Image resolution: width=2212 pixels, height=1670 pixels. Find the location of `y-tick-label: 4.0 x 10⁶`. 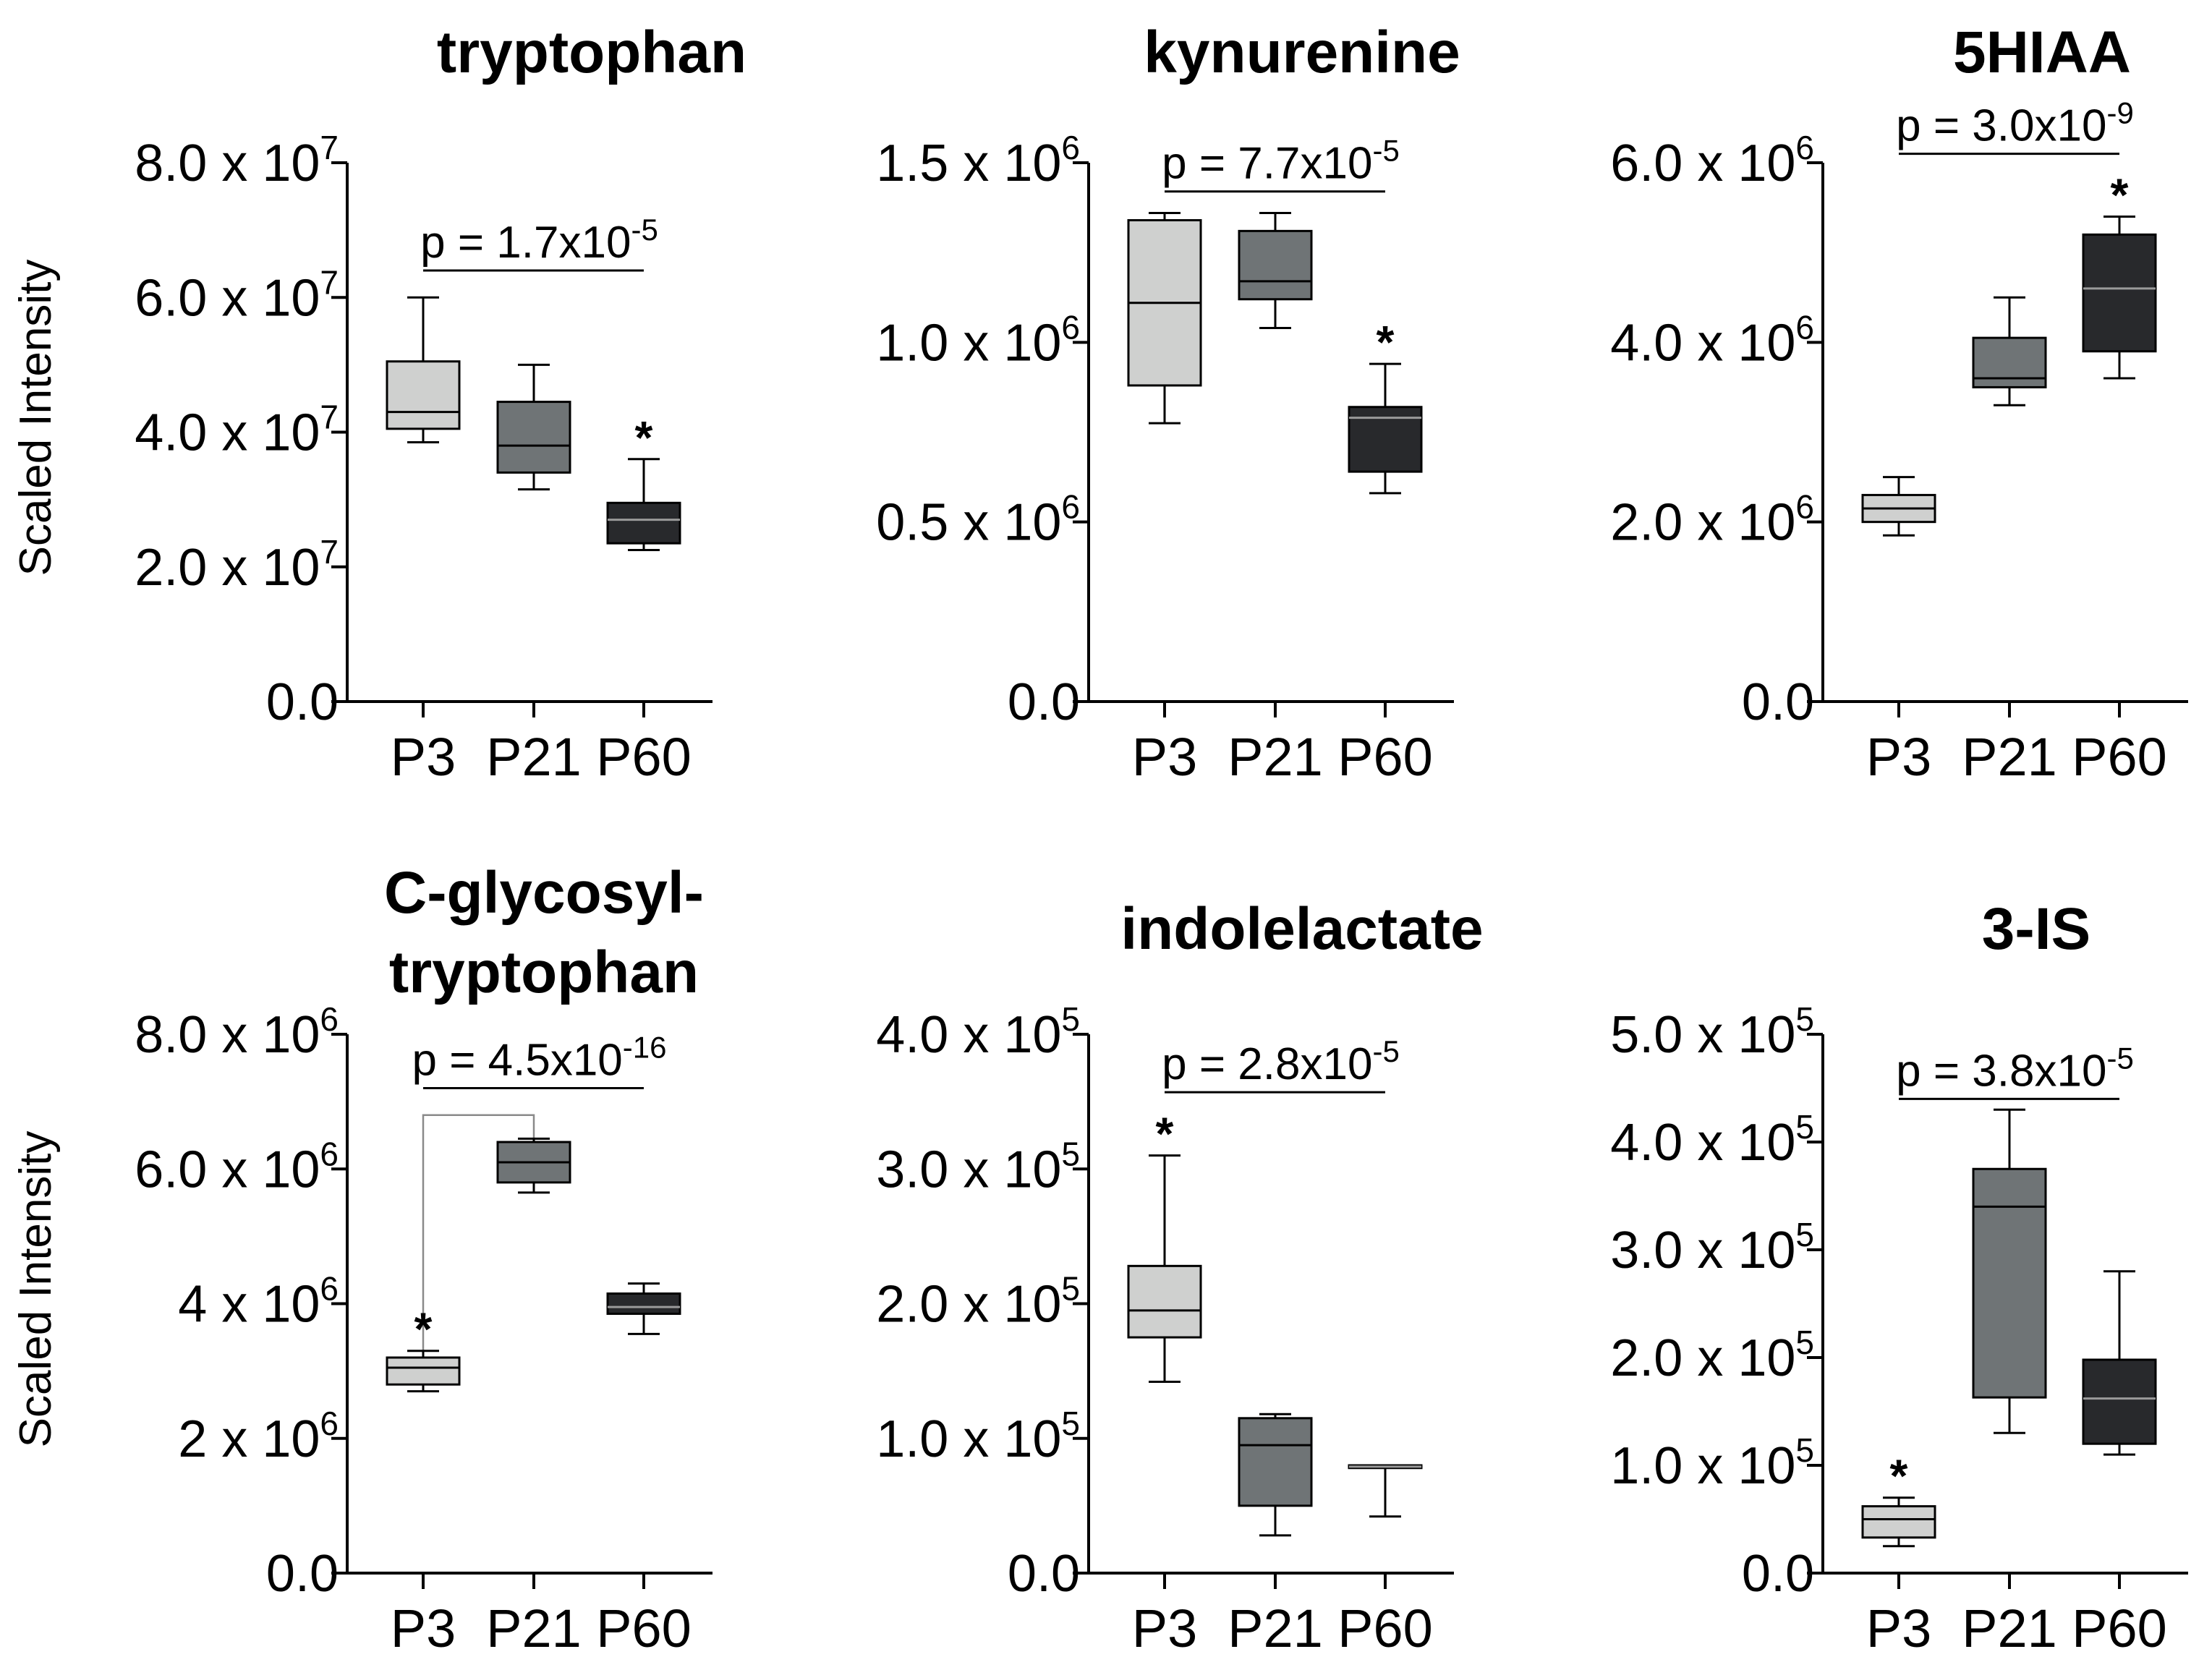

y-tick-label: 4.0 x 10⁶ is located at coordinates (1712, 340).